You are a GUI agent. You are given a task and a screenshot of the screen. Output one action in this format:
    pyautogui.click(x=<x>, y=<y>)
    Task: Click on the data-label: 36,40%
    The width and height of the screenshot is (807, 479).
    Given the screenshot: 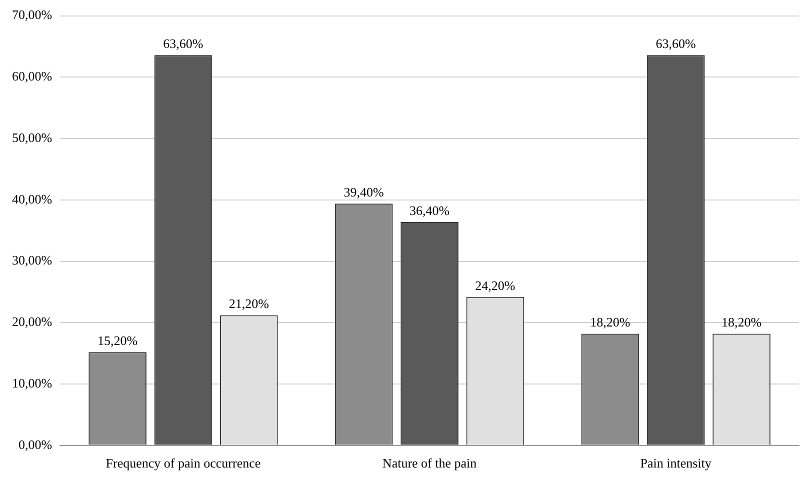 What is the action you would take?
    pyautogui.click(x=429, y=210)
    